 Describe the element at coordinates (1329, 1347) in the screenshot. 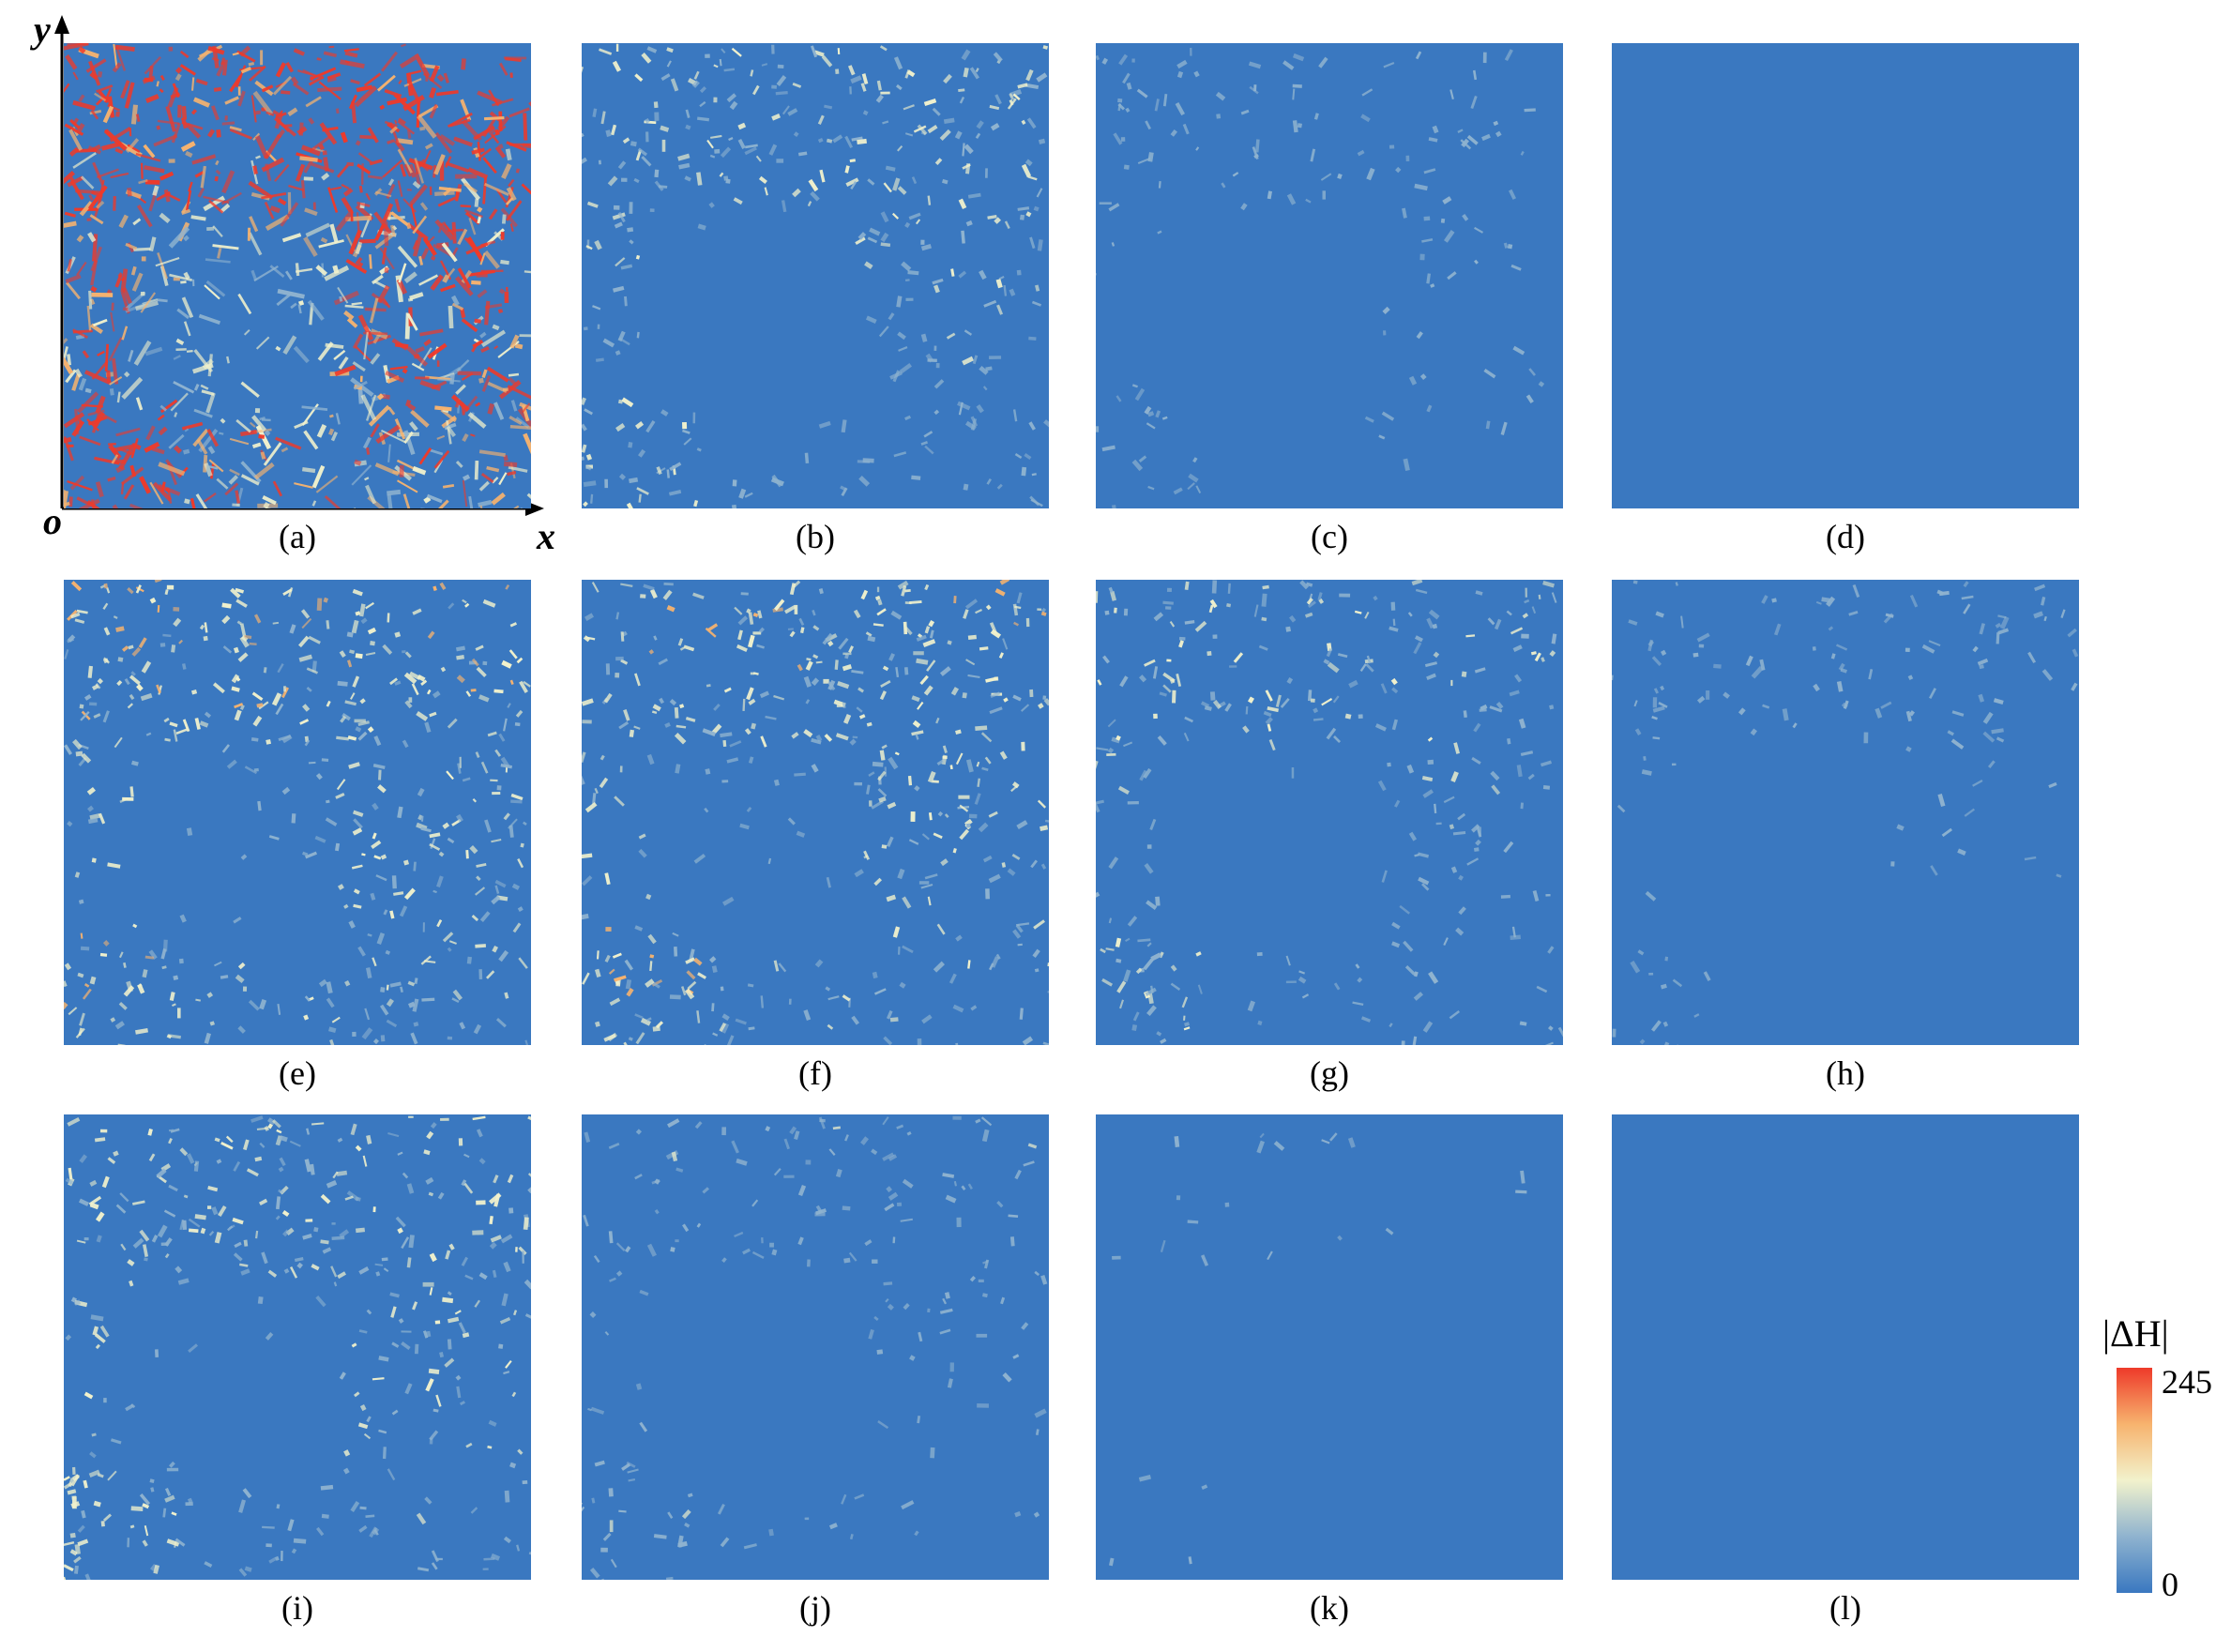

I see `error-map-image` at that location.